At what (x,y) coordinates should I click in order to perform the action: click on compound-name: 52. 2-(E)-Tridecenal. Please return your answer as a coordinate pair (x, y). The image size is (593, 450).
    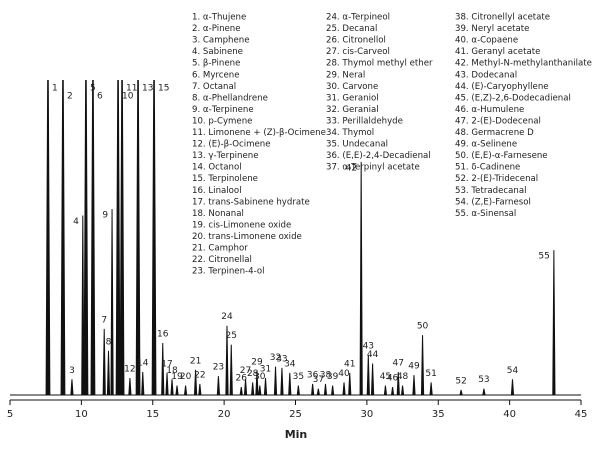
    Looking at the image, I should click on (496, 179).